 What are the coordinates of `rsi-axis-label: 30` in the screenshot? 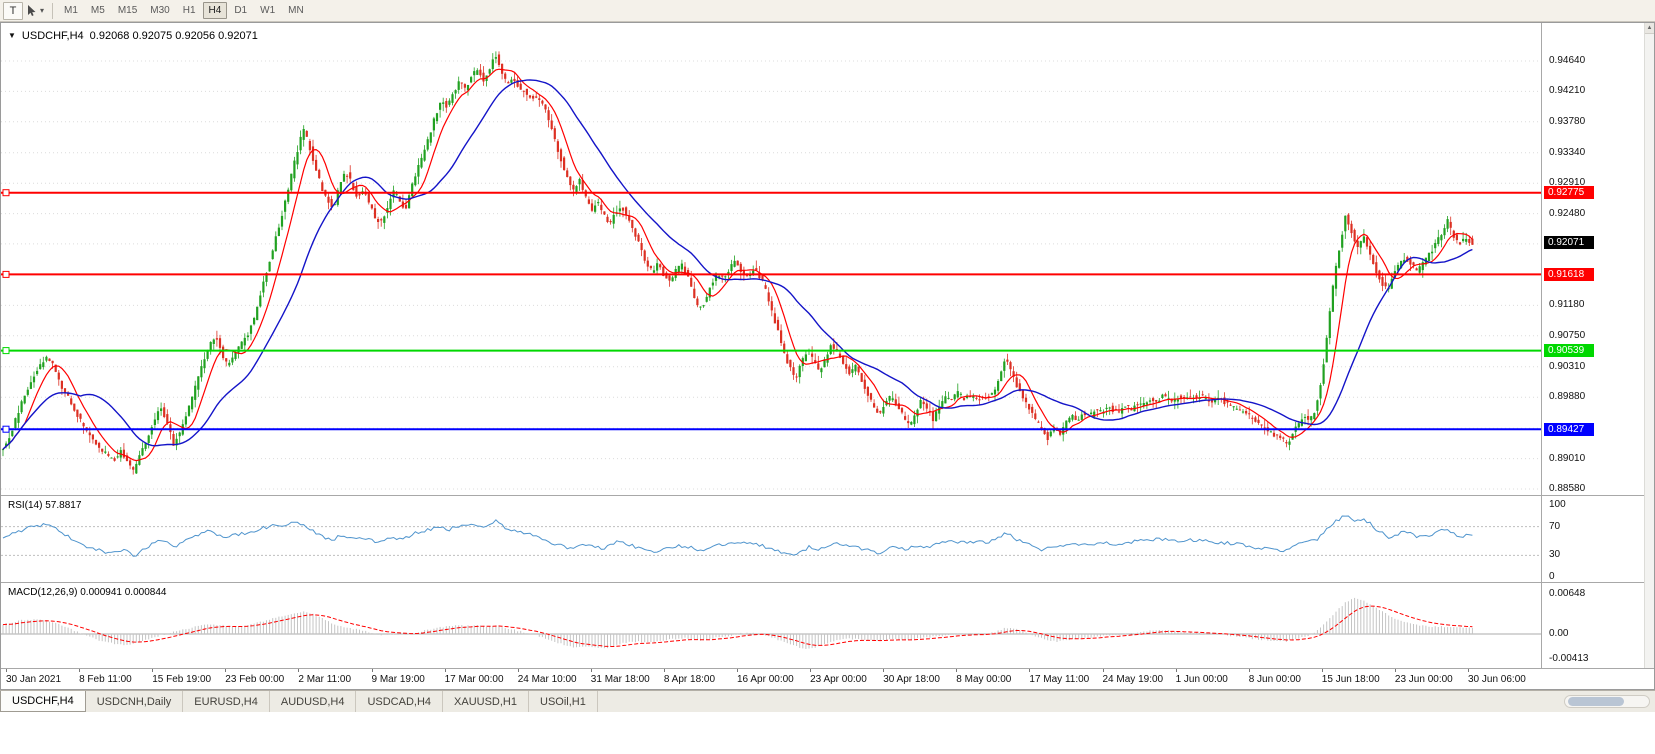 It's located at (1555, 555).